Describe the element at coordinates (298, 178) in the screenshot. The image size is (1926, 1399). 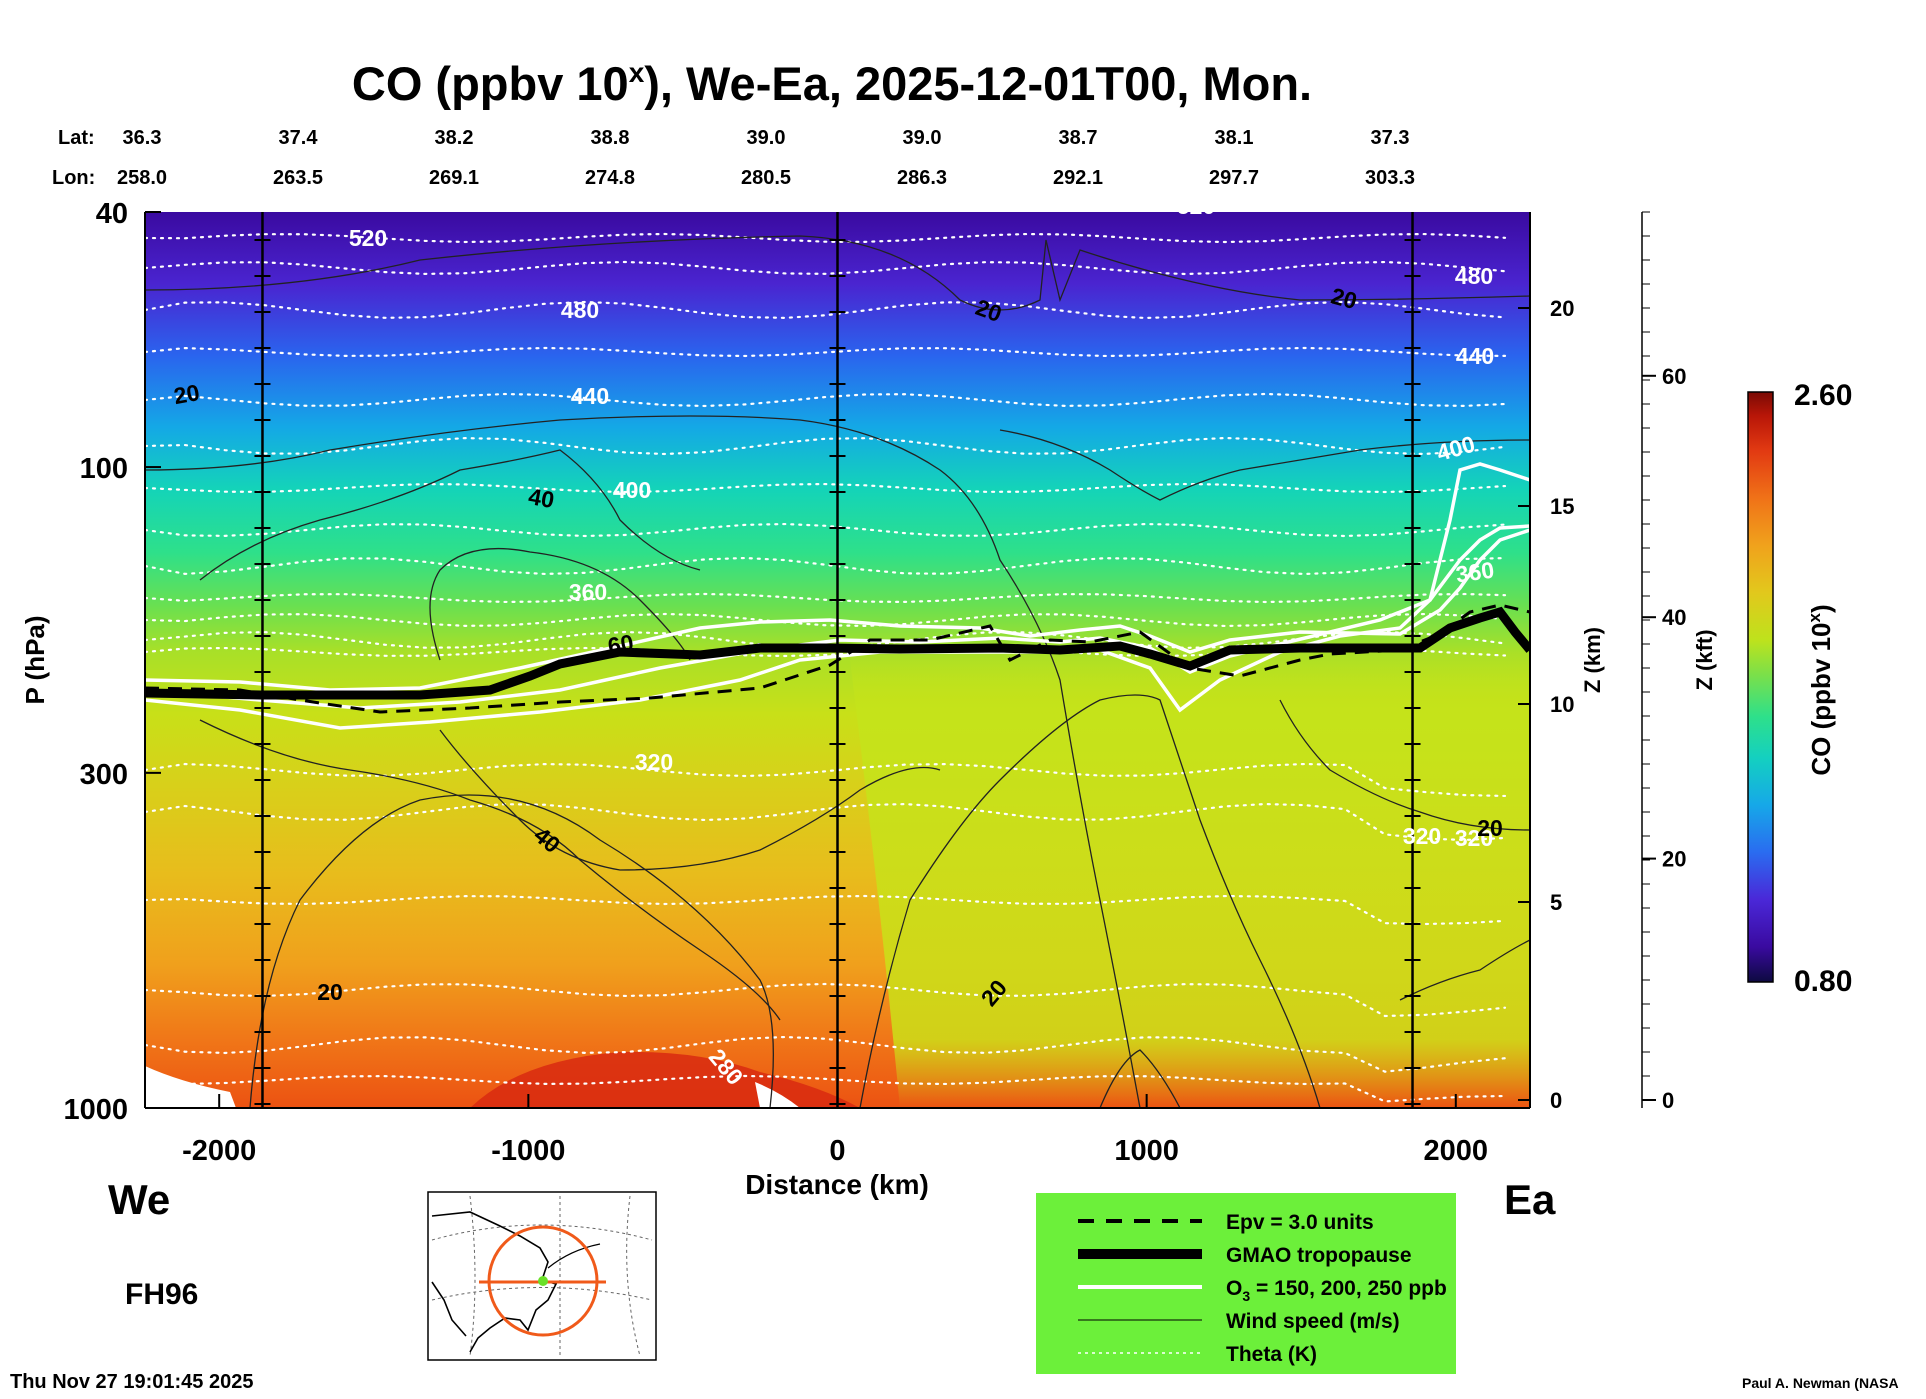
I see `lon-value: 263.5` at that location.